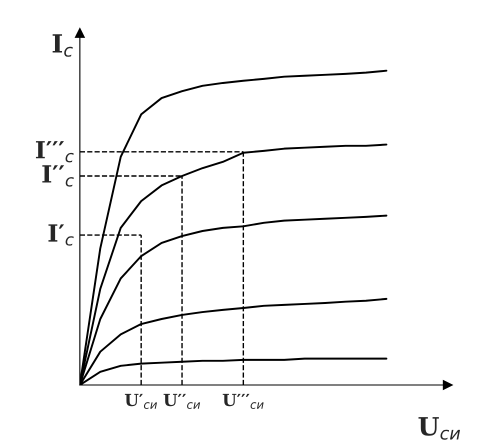  Describe the element at coordinates (182, 401) in the screenshot. I see `x-tick-label: U′′$_{си}$` at that location.